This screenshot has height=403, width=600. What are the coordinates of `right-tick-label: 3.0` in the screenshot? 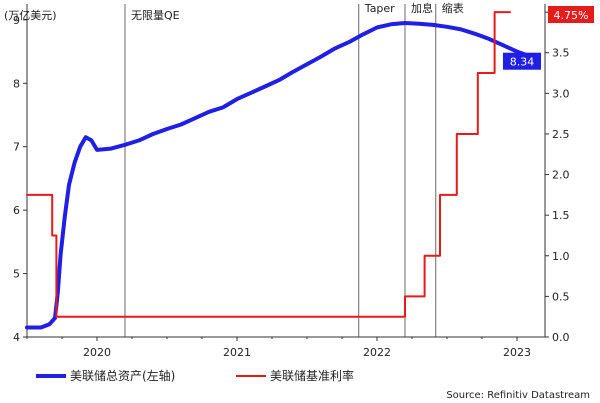 It's located at (561, 93).